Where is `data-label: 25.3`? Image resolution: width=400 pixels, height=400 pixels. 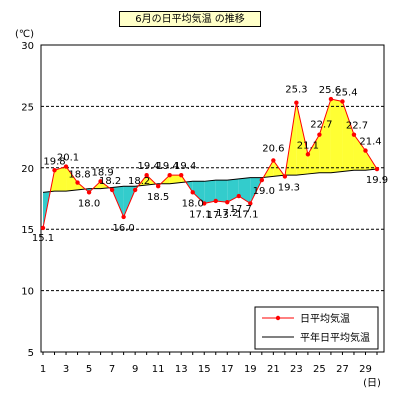 data-label: 25.3 is located at coordinates (296, 90).